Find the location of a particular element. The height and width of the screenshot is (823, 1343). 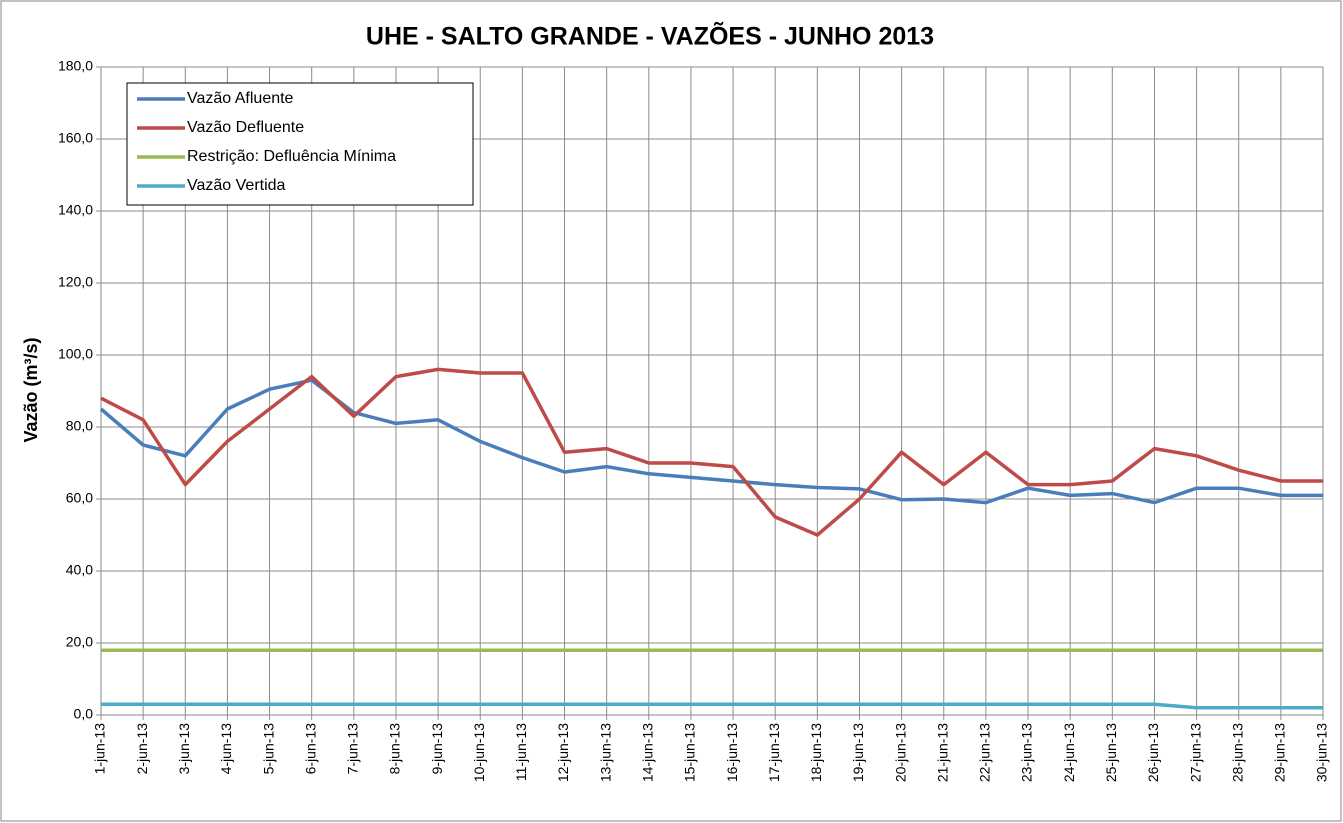

x-tick-label: 16-jun-13 is located at coordinates (732, 752).